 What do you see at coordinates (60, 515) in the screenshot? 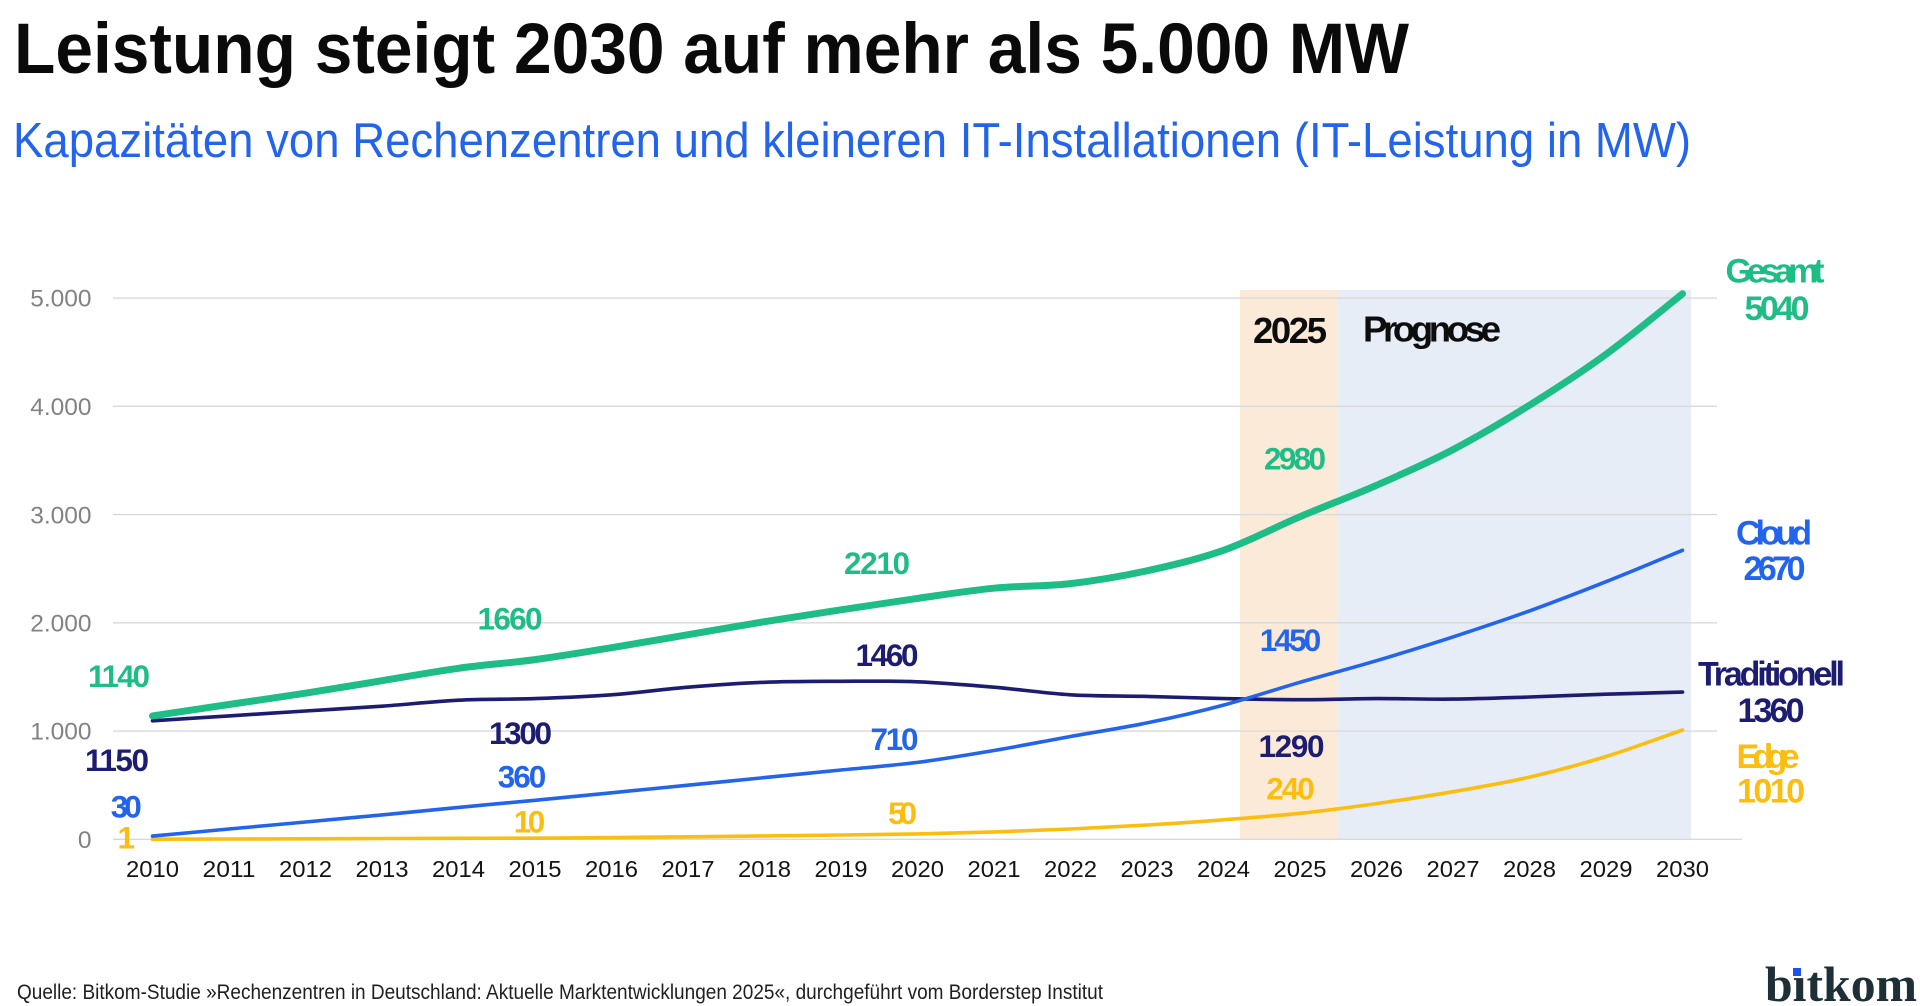
I see `svg-text: 3.000` at bounding box center [60, 515].